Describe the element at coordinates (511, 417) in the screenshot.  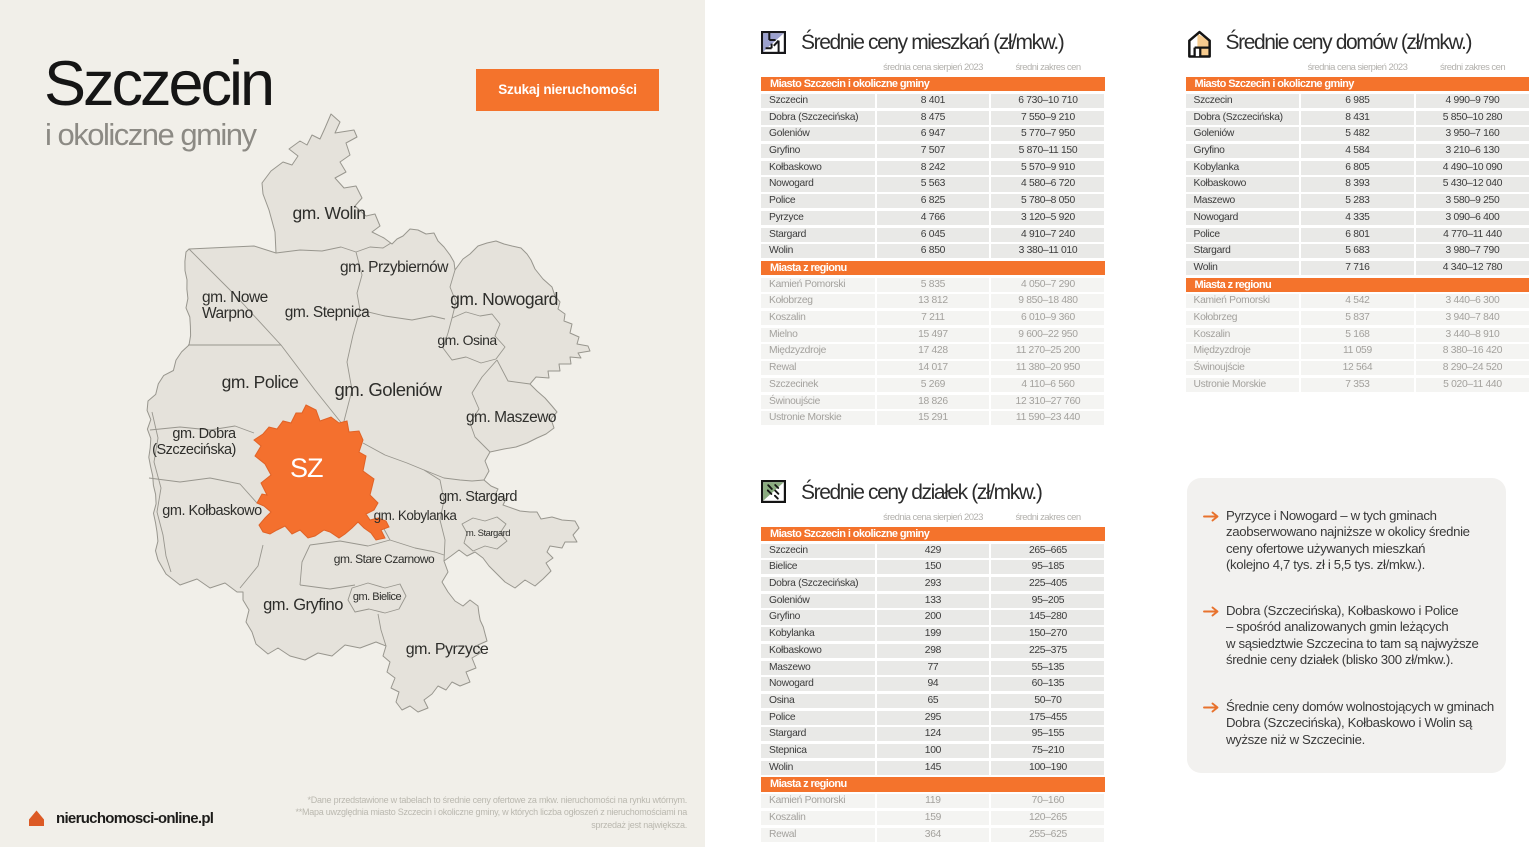
I see `svg-text: gm. Maszewo` at that location.